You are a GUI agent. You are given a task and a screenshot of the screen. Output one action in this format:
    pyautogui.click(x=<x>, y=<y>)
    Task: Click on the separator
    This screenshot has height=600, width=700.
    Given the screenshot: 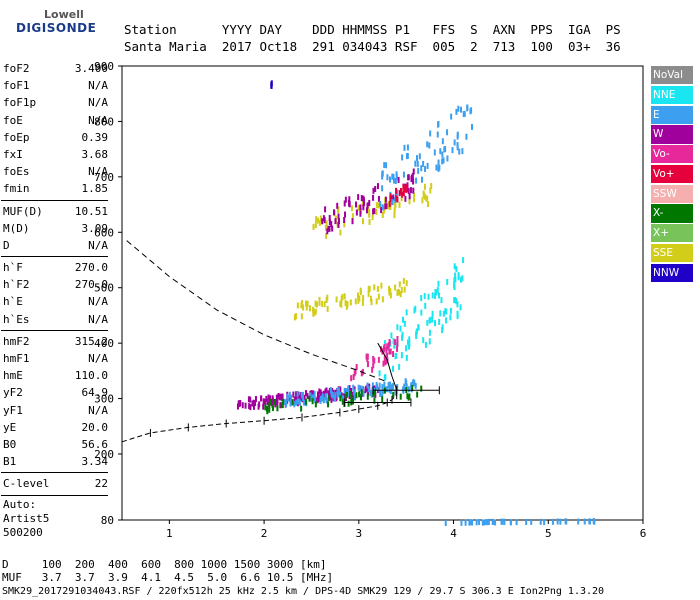 What is the action you would take?
    pyautogui.click(x=54, y=495)
    